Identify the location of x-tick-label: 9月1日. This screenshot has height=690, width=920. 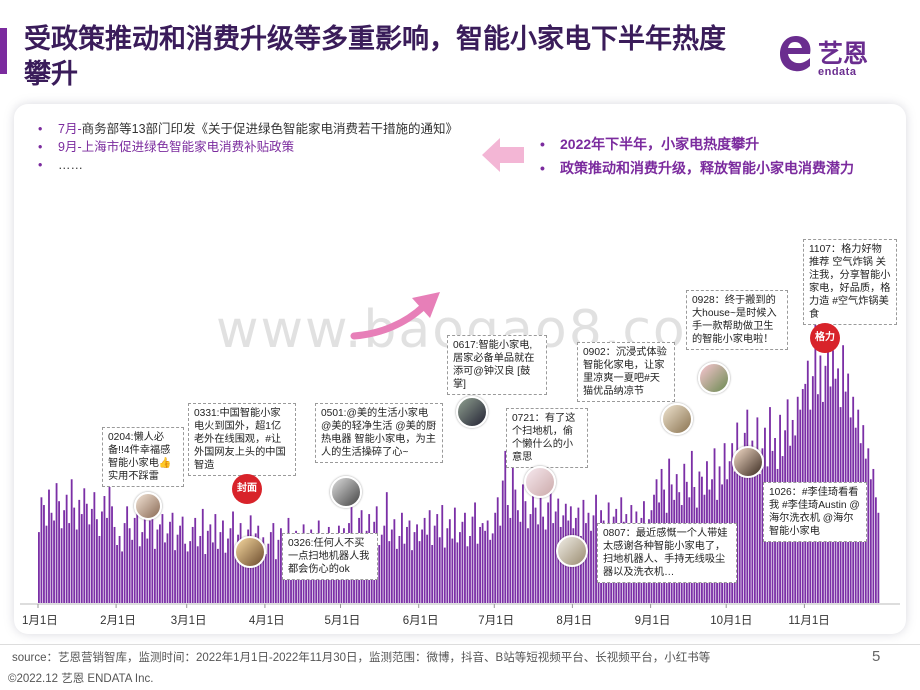
(653, 621).